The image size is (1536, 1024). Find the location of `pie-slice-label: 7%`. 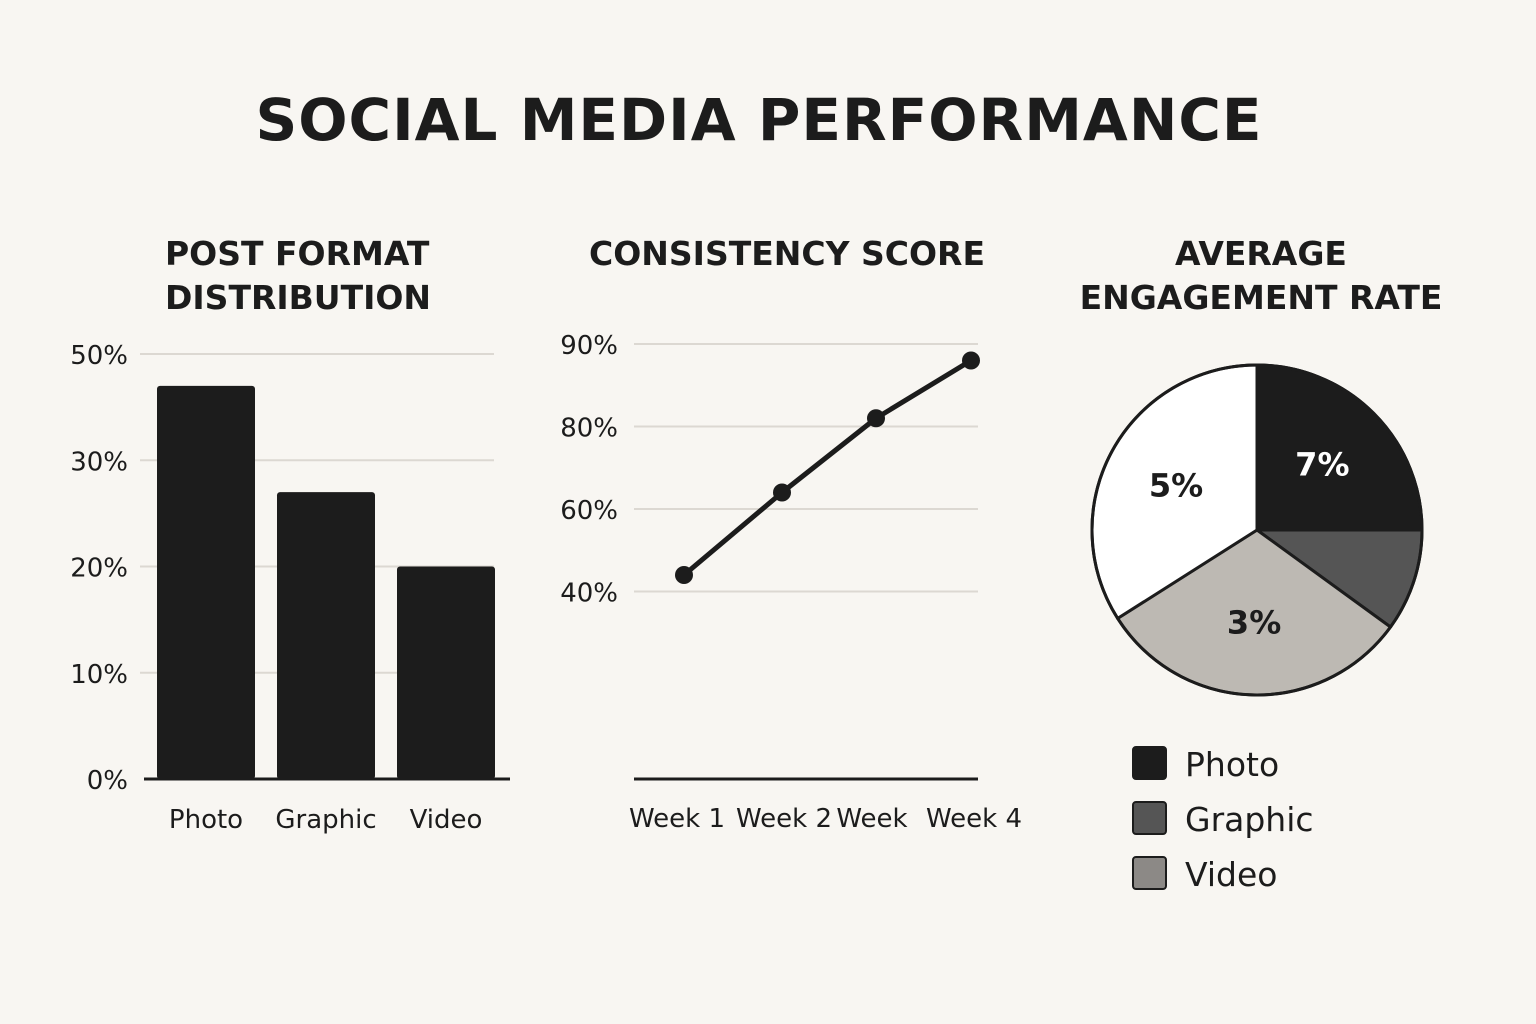

pie-slice-label: 7% is located at coordinates (1322, 465).